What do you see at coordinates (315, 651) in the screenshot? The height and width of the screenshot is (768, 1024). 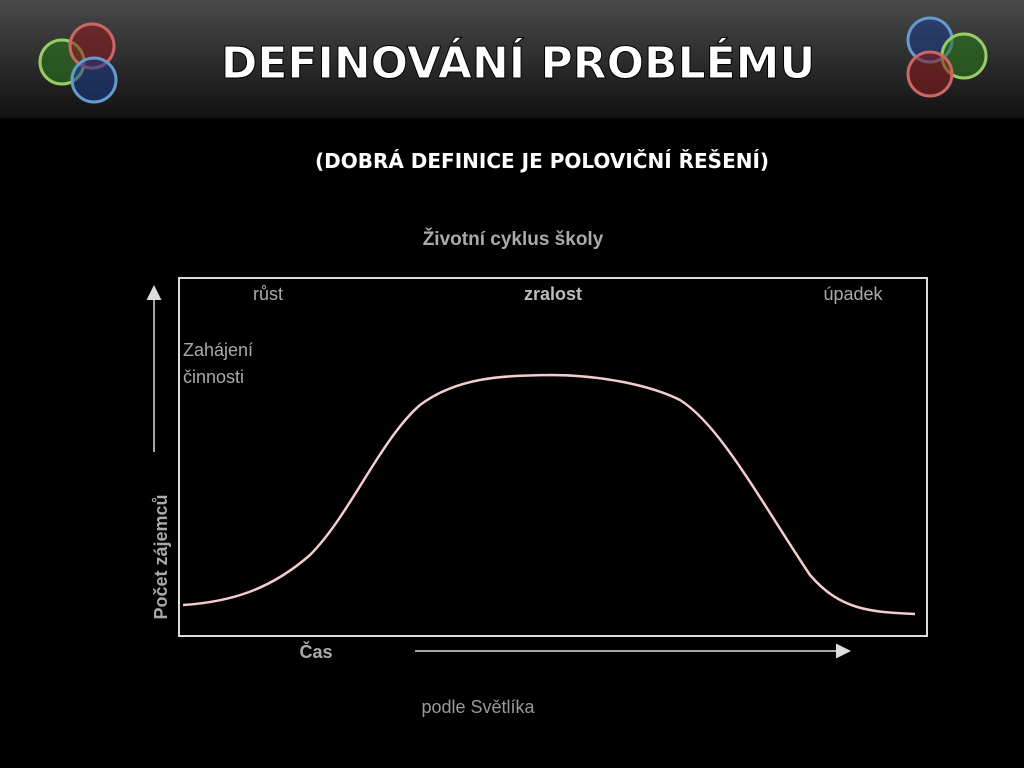 I see `x-axis-label: Čas` at bounding box center [315, 651].